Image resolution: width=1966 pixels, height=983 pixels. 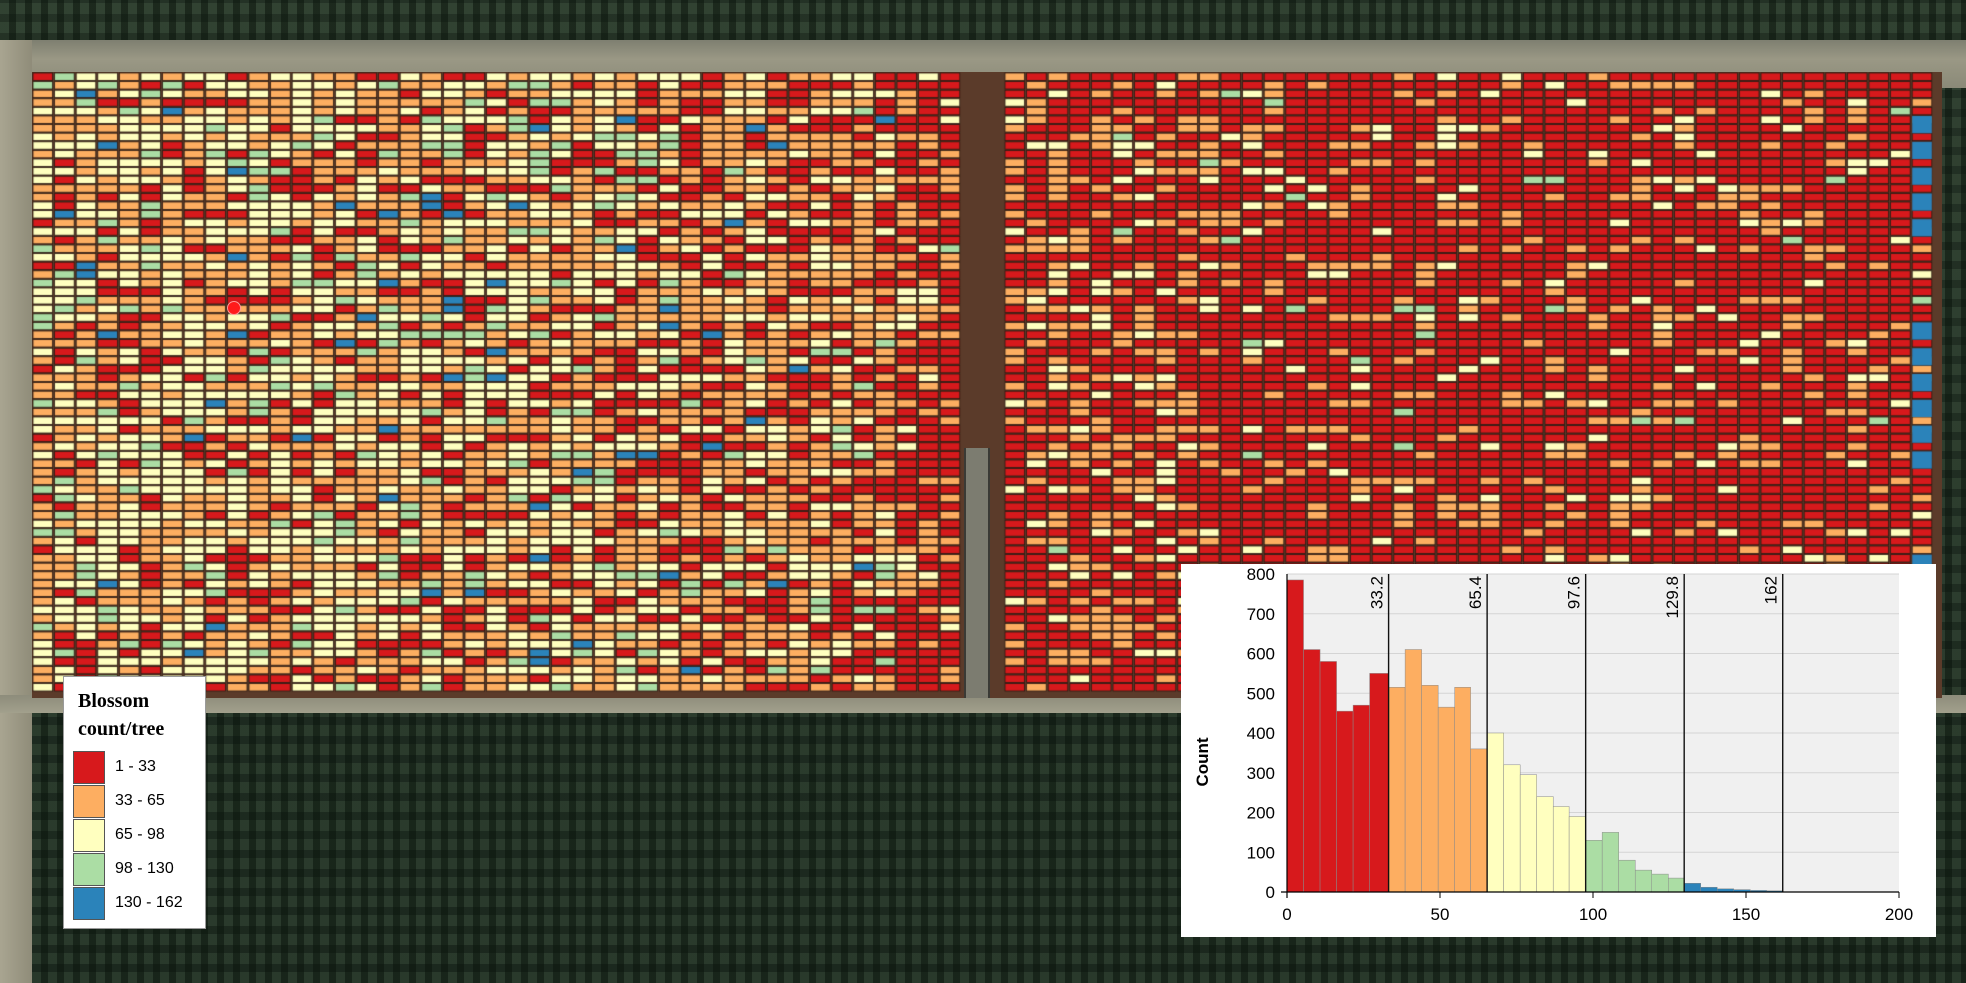 What do you see at coordinates (1261, 733) in the screenshot?
I see `y-tick-label: 400` at bounding box center [1261, 733].